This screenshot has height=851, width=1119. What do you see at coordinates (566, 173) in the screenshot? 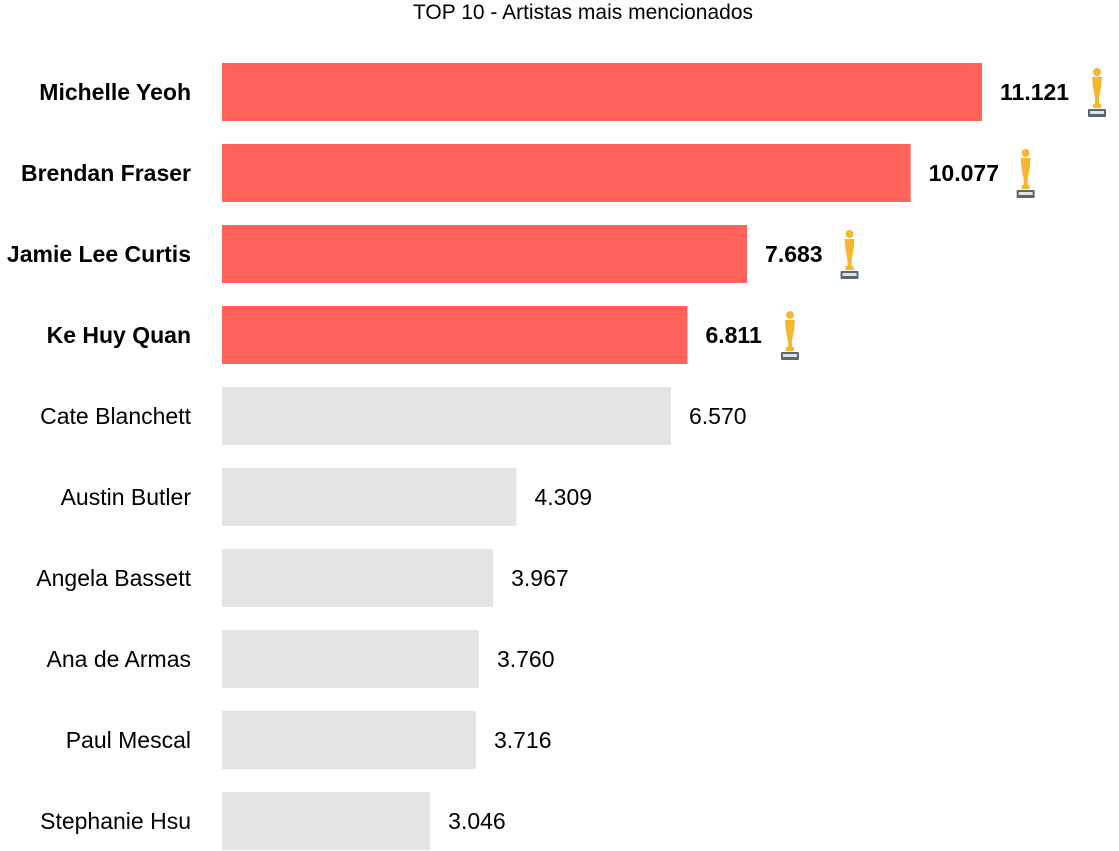
I see `bar-brendan-fraser` at bounding box center [566, 173].